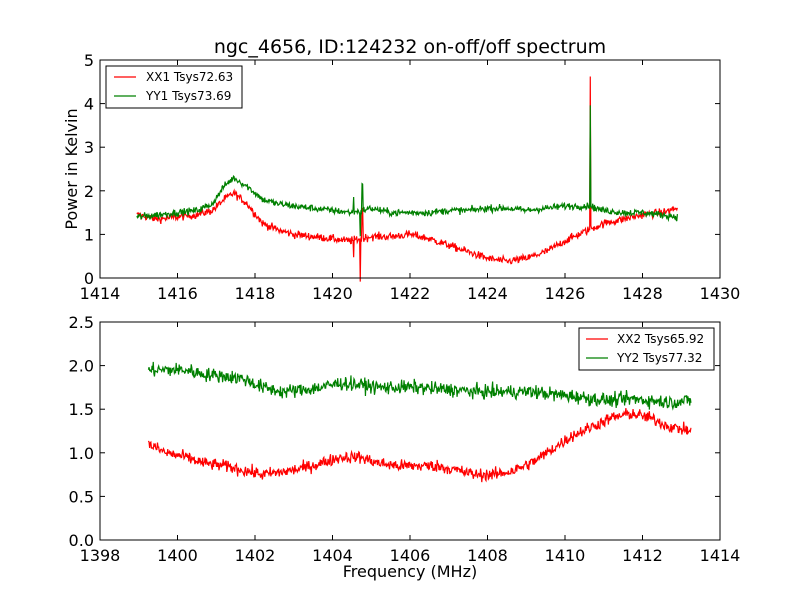  What do you see at coordinates (487, 555) in the screenshot?
I see `bottom-x-tick-label: 1408` at bounding box center [487, 555].